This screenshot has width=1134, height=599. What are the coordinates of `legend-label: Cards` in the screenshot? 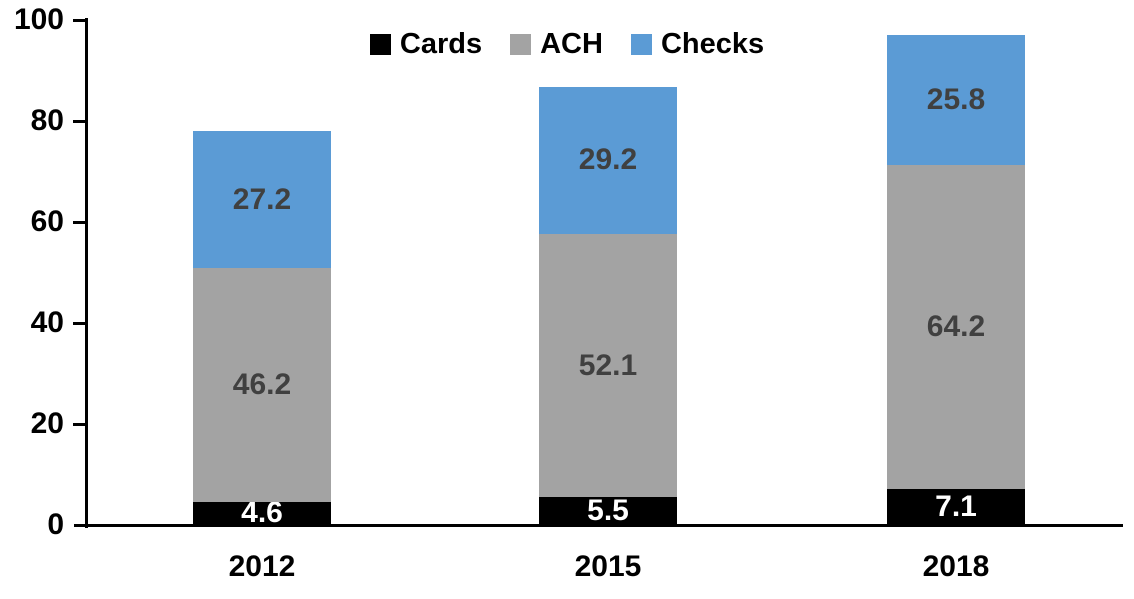 It's located at (441, 44).